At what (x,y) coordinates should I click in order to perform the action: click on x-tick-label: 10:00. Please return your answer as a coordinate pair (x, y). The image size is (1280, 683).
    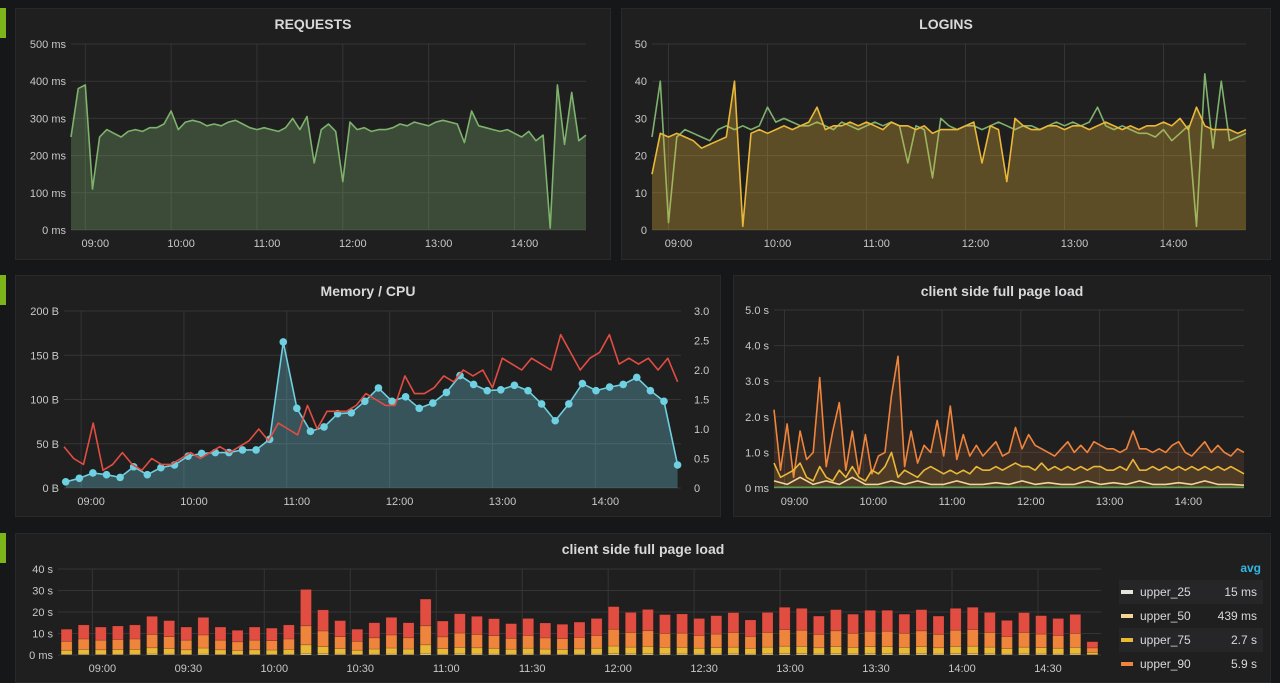
    Looking at the image, I should click on (194, 502).